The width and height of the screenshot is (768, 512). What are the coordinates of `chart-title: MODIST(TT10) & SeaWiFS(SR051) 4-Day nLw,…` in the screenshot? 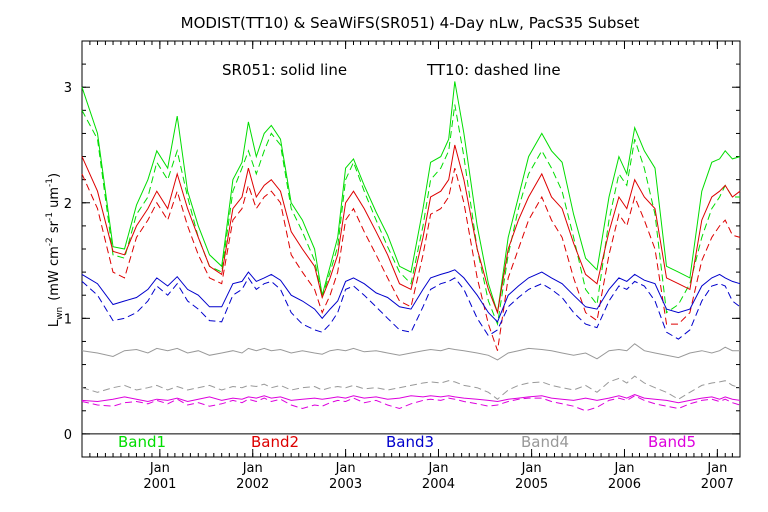 It's located at (410, 23).